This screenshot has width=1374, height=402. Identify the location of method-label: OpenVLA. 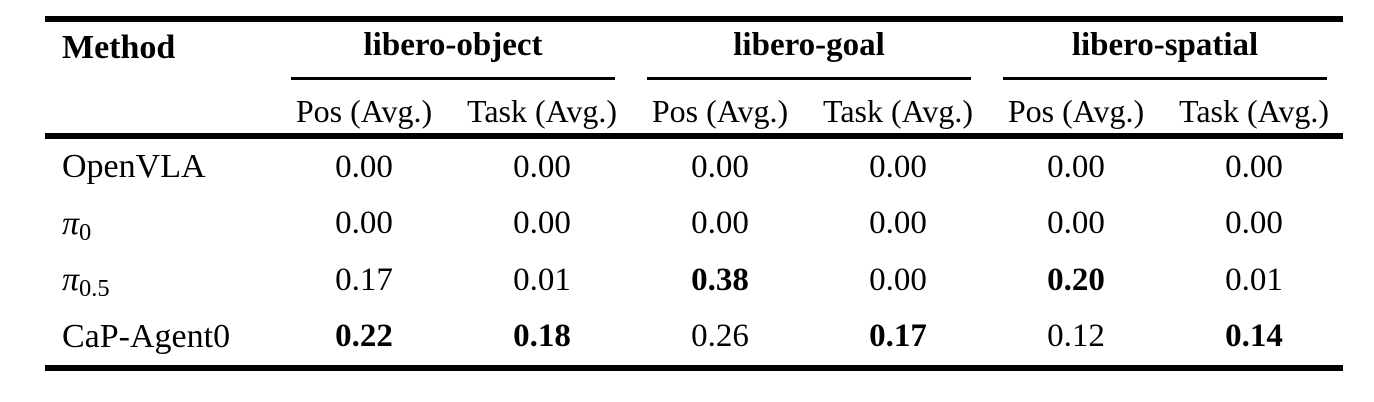
(160, 167).